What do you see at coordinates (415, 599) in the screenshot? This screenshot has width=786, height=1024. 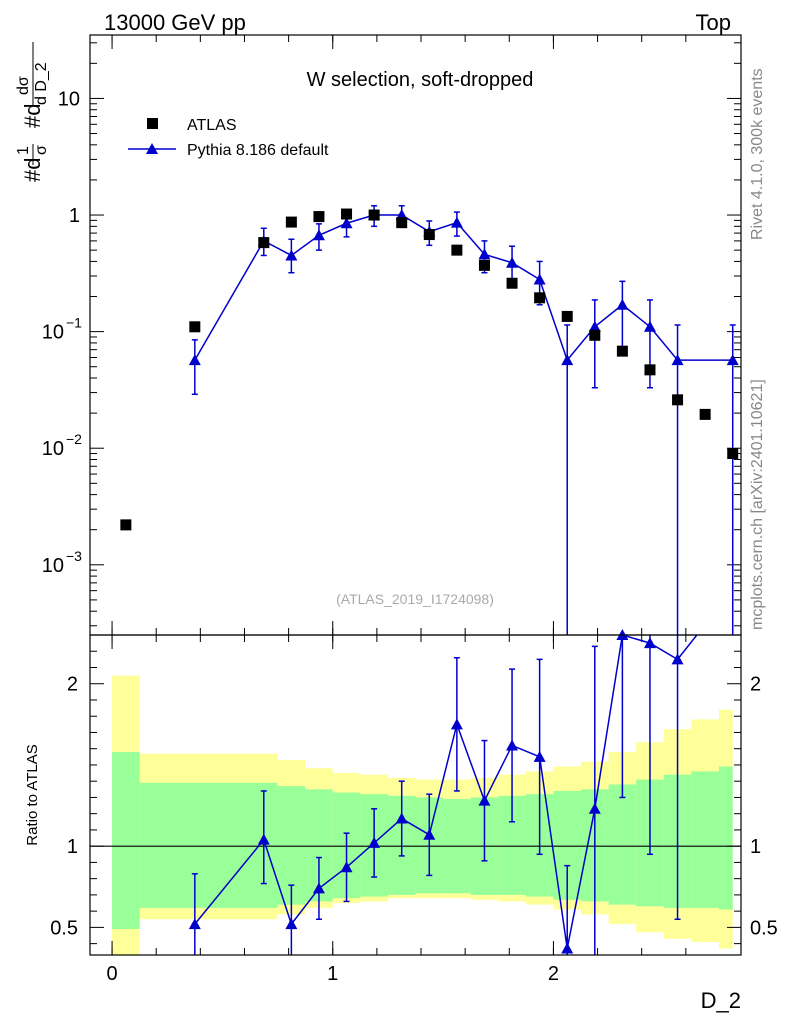 I see `analysis-id: (ATLAS_2019_I1724098)` at bounding box center [415, 599].